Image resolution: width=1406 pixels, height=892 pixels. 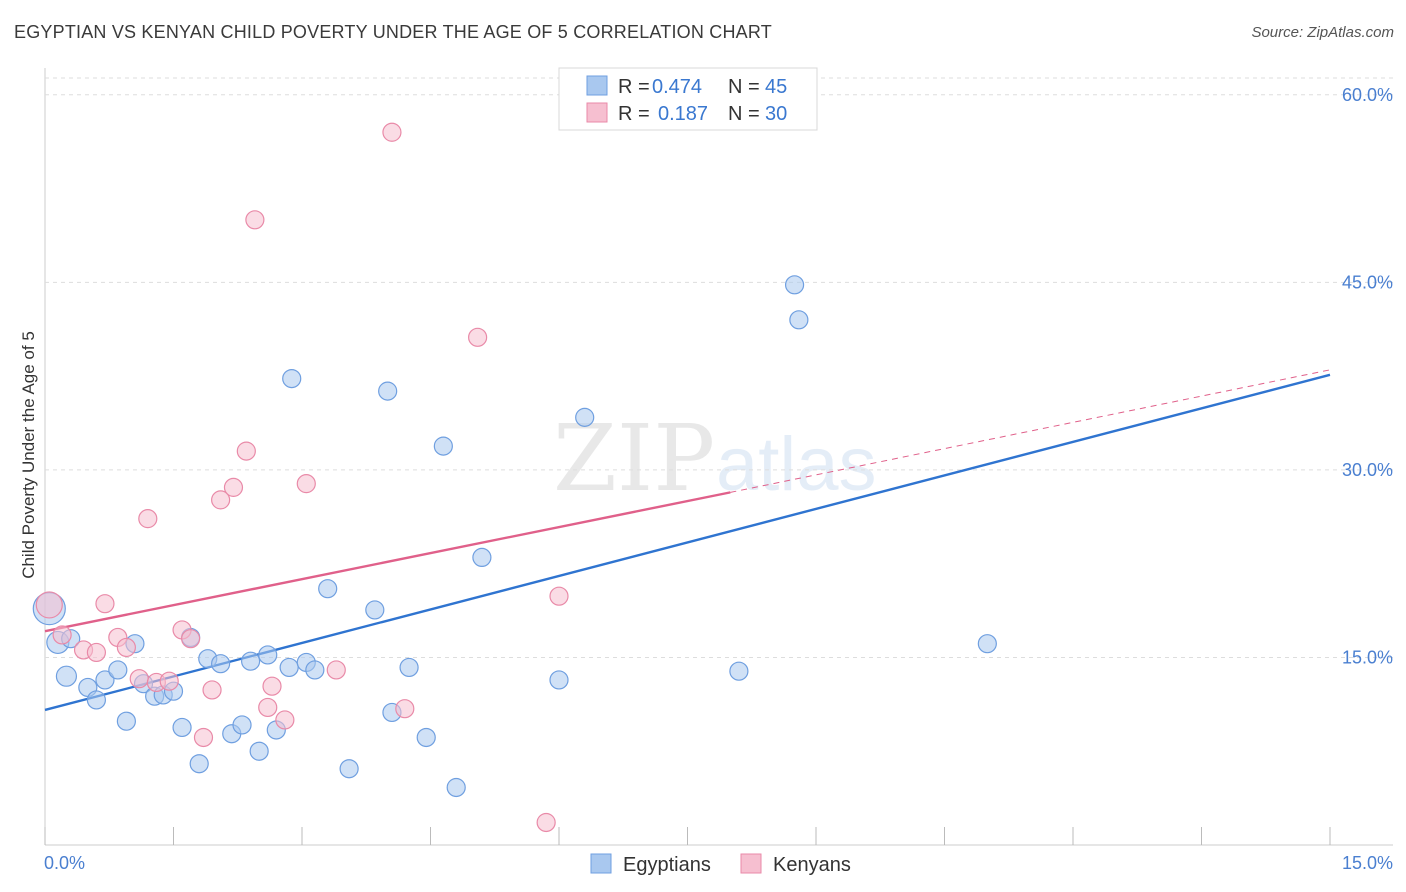 I want to click on legend-r-value-2: 0.187, so click(x=683, y=114).